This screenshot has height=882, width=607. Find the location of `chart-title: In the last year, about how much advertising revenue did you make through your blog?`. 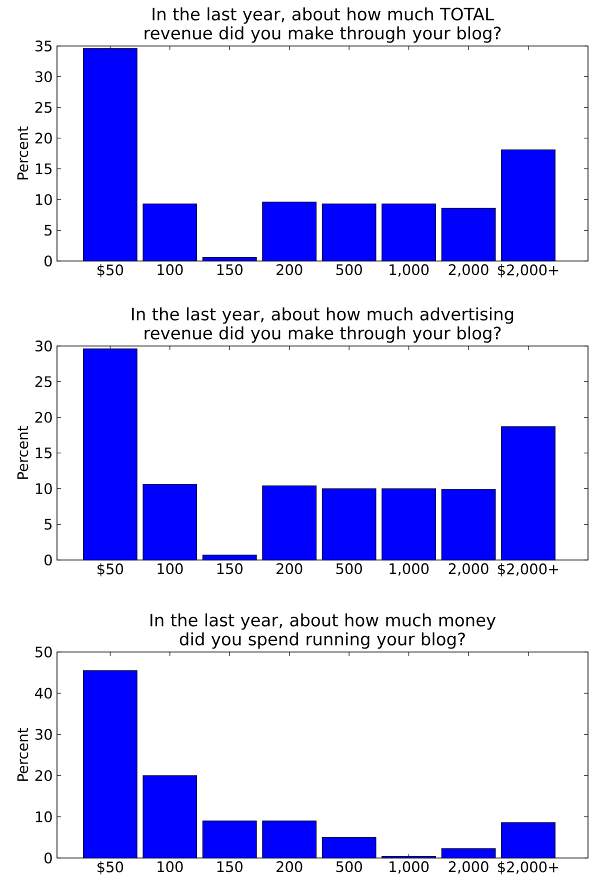

chart-title: In the last year, about how much advertising revenue did you make through your blog? is located at coordinates (323, 325).